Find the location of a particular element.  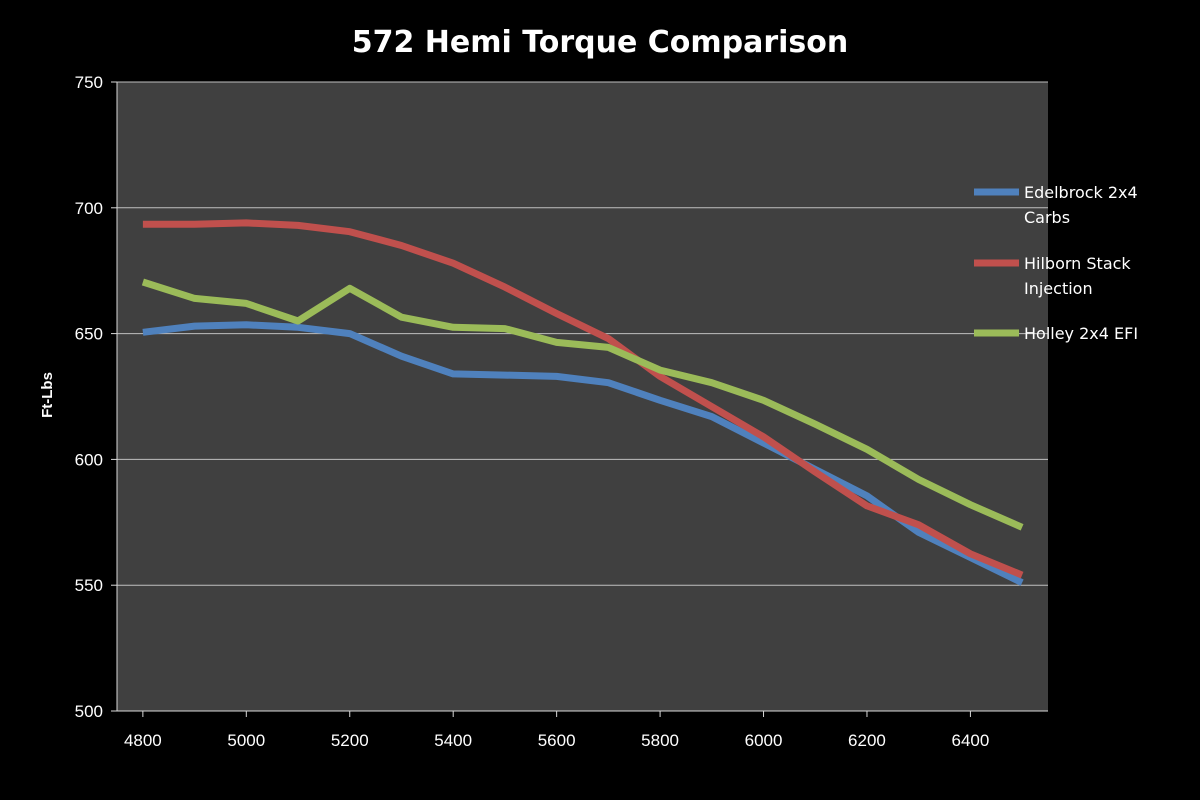

legend-label-1: Carbs is located at coordinates (1047, 217).